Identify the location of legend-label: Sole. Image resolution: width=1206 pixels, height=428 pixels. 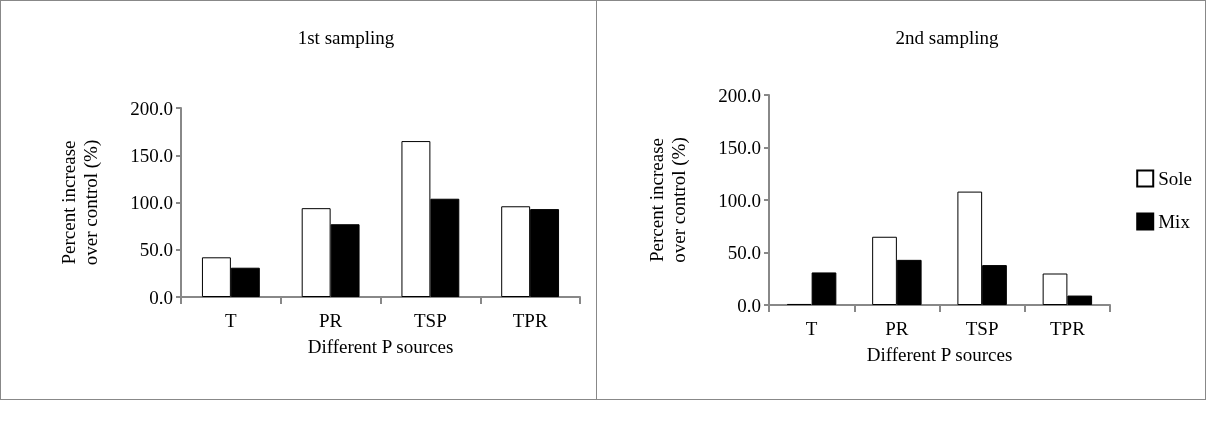
(1175, 178).